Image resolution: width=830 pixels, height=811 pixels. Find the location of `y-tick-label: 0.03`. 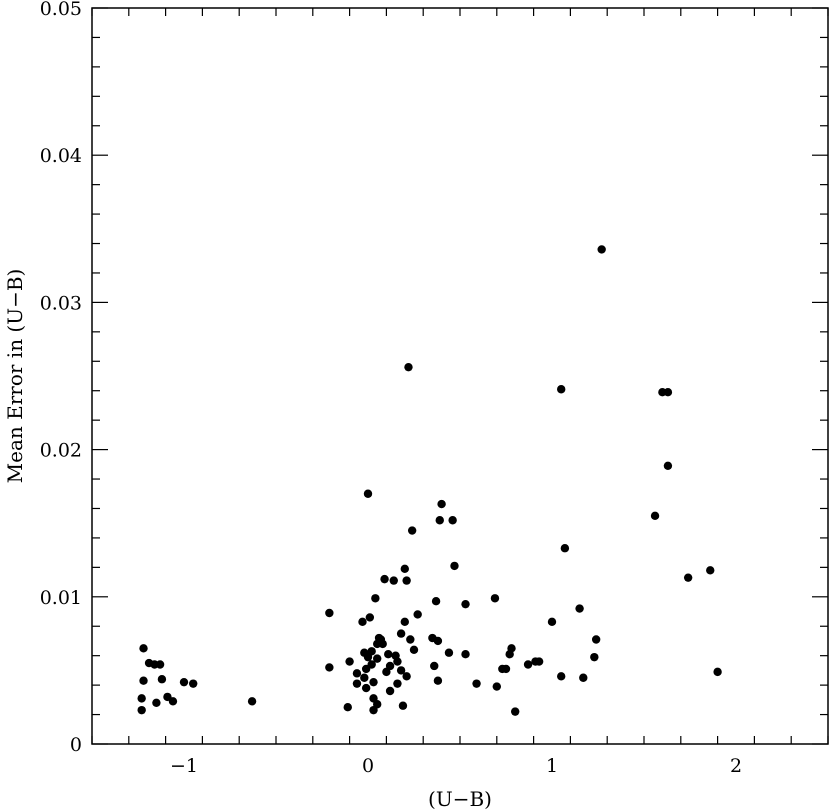

y-tick-label: 0.03 is located at coordinates (61, 303).